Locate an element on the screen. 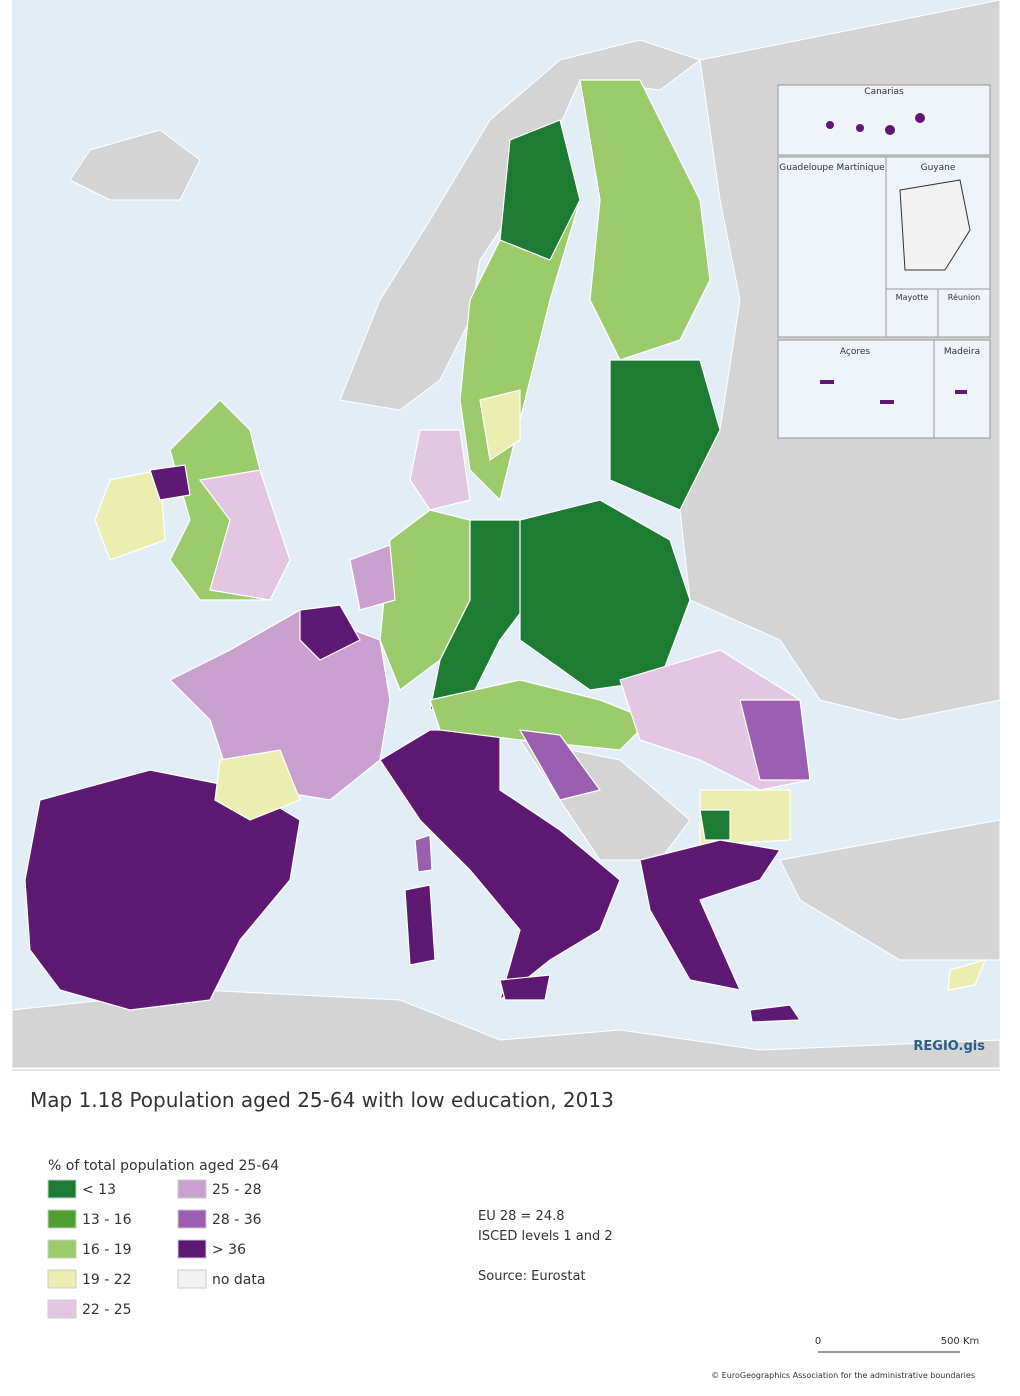 The width and height of the screenshot is (1020, 1396). legend-label: 25 - 28 is located at coordinates (237, 1190).